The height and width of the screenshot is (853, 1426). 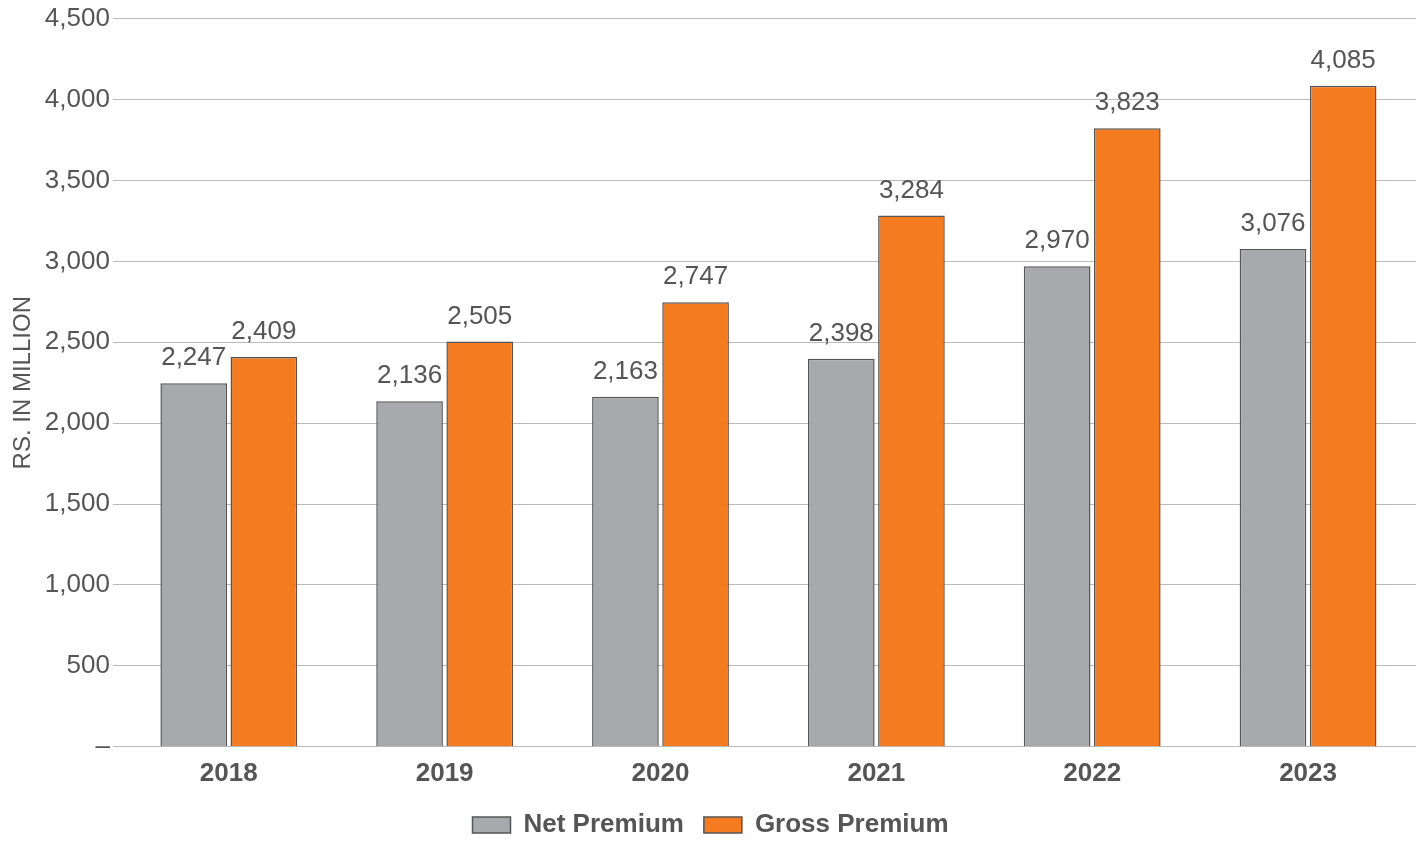 I want to click on data-label: 2,409, so click(x=264, y=330).